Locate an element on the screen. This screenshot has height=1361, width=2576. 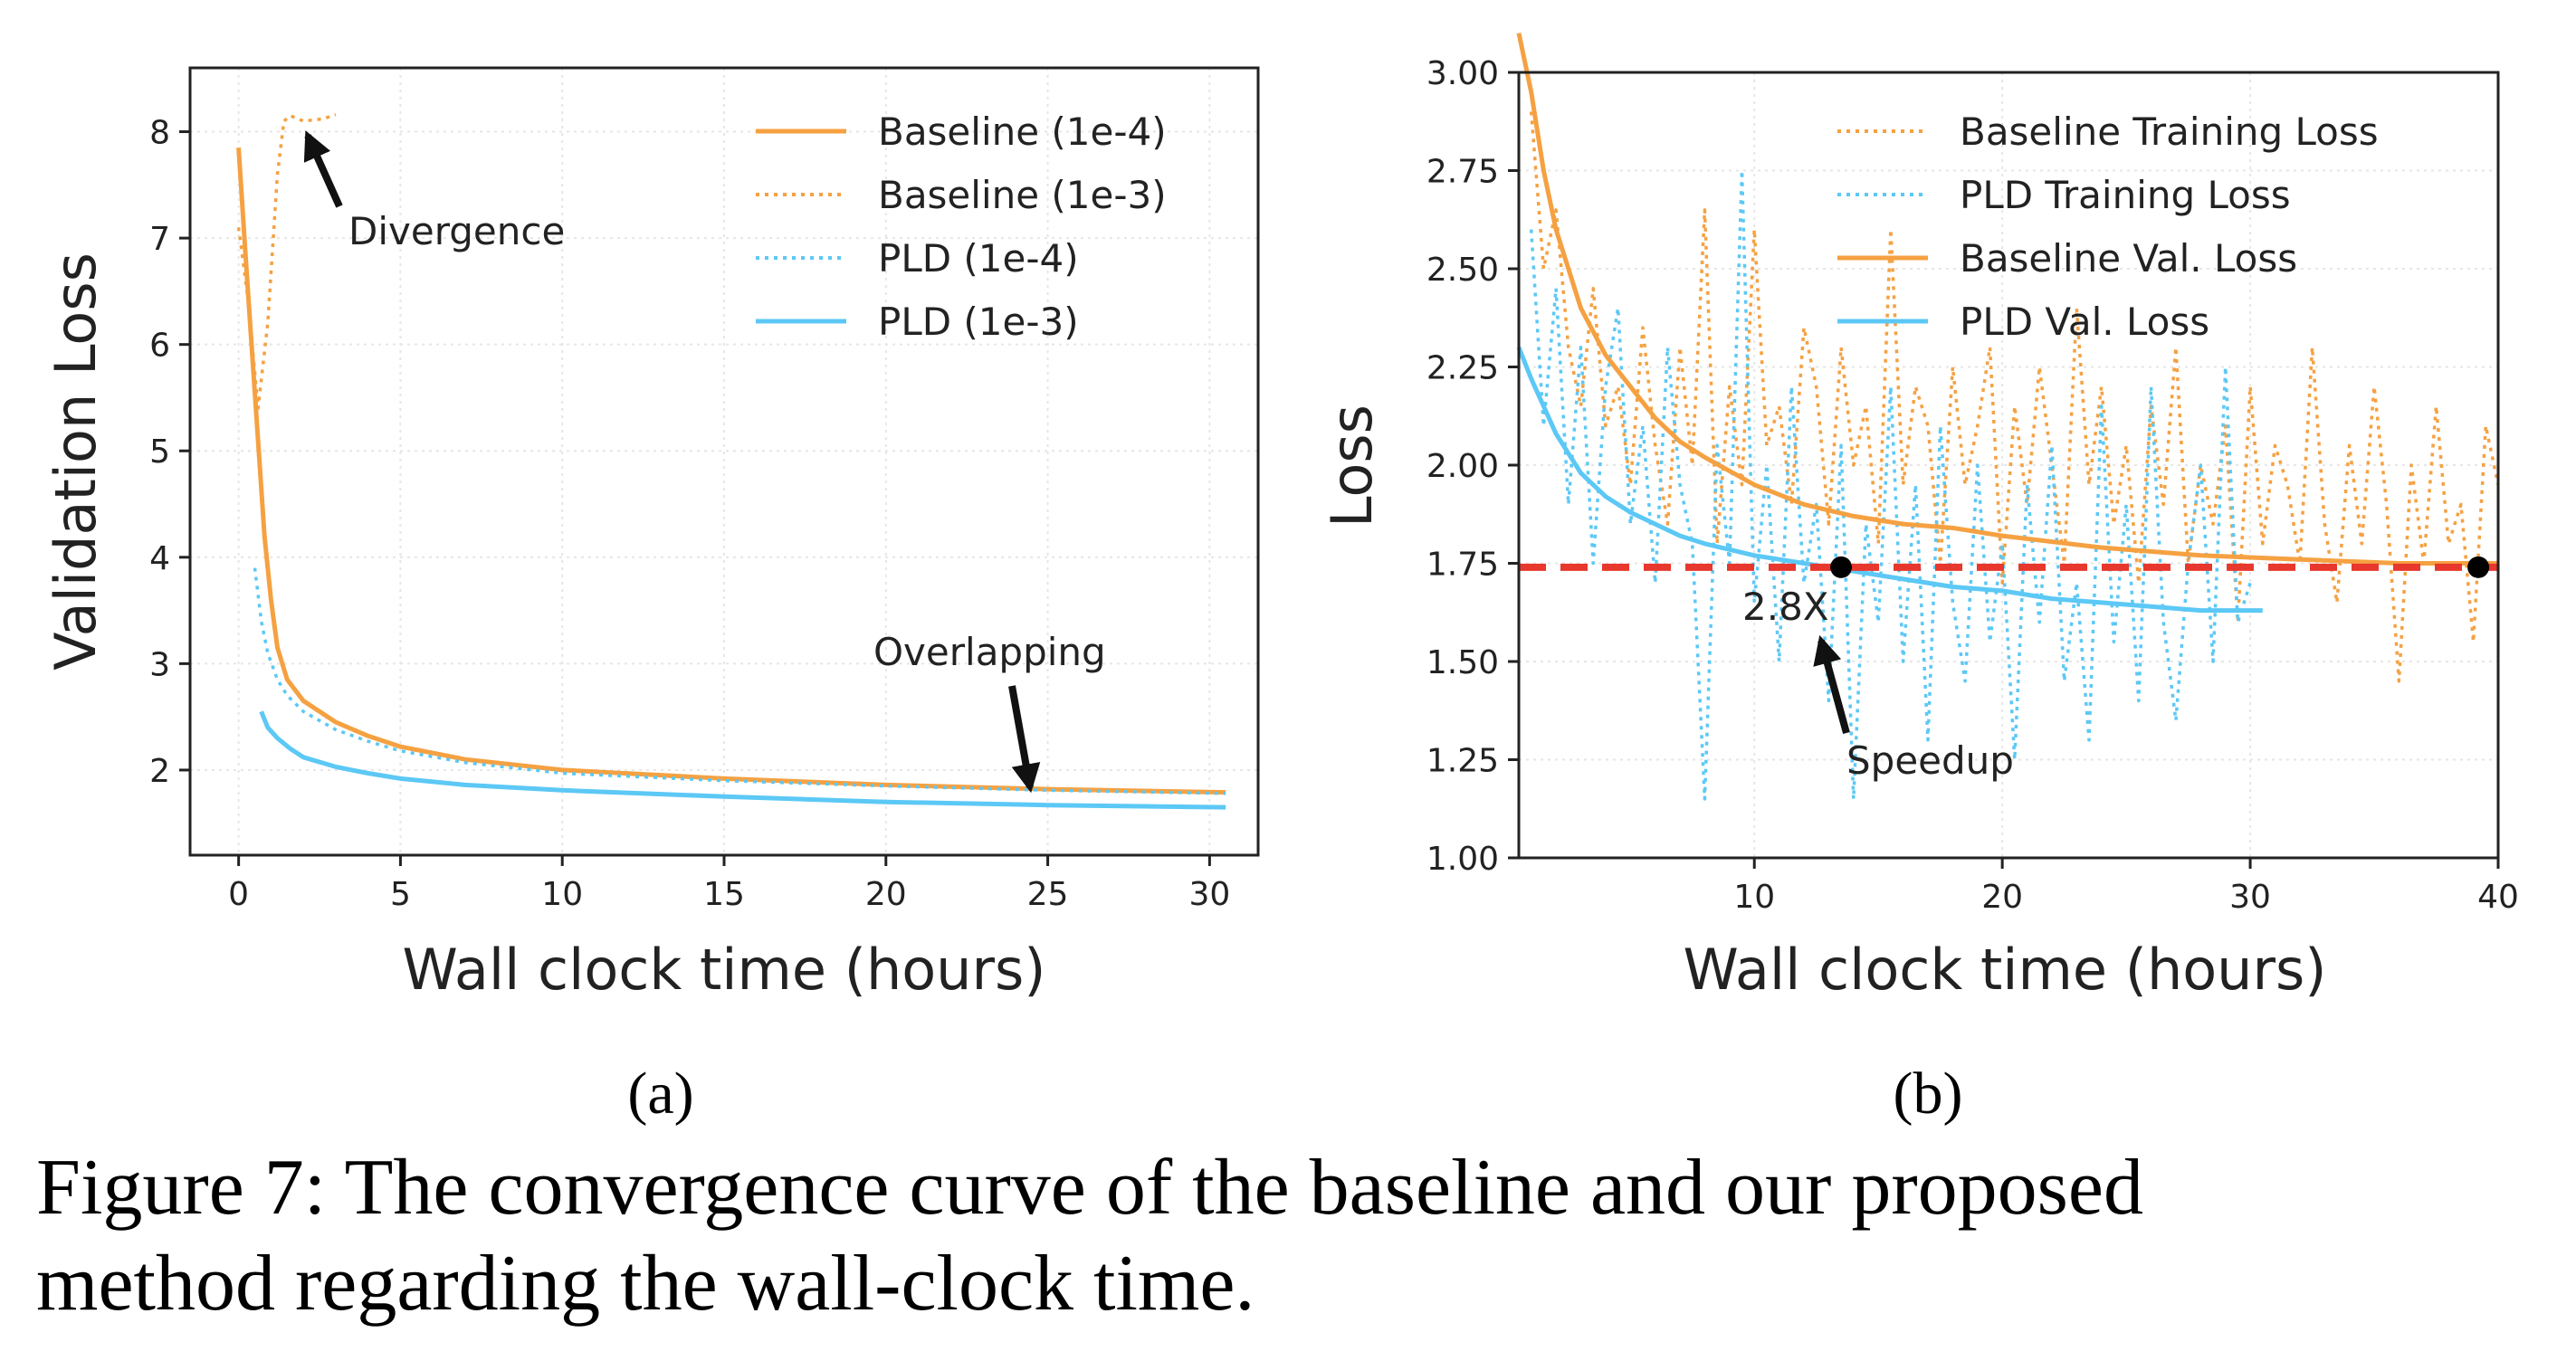
x-tick-label-b: 20 is located at coordinates (2002, 897).